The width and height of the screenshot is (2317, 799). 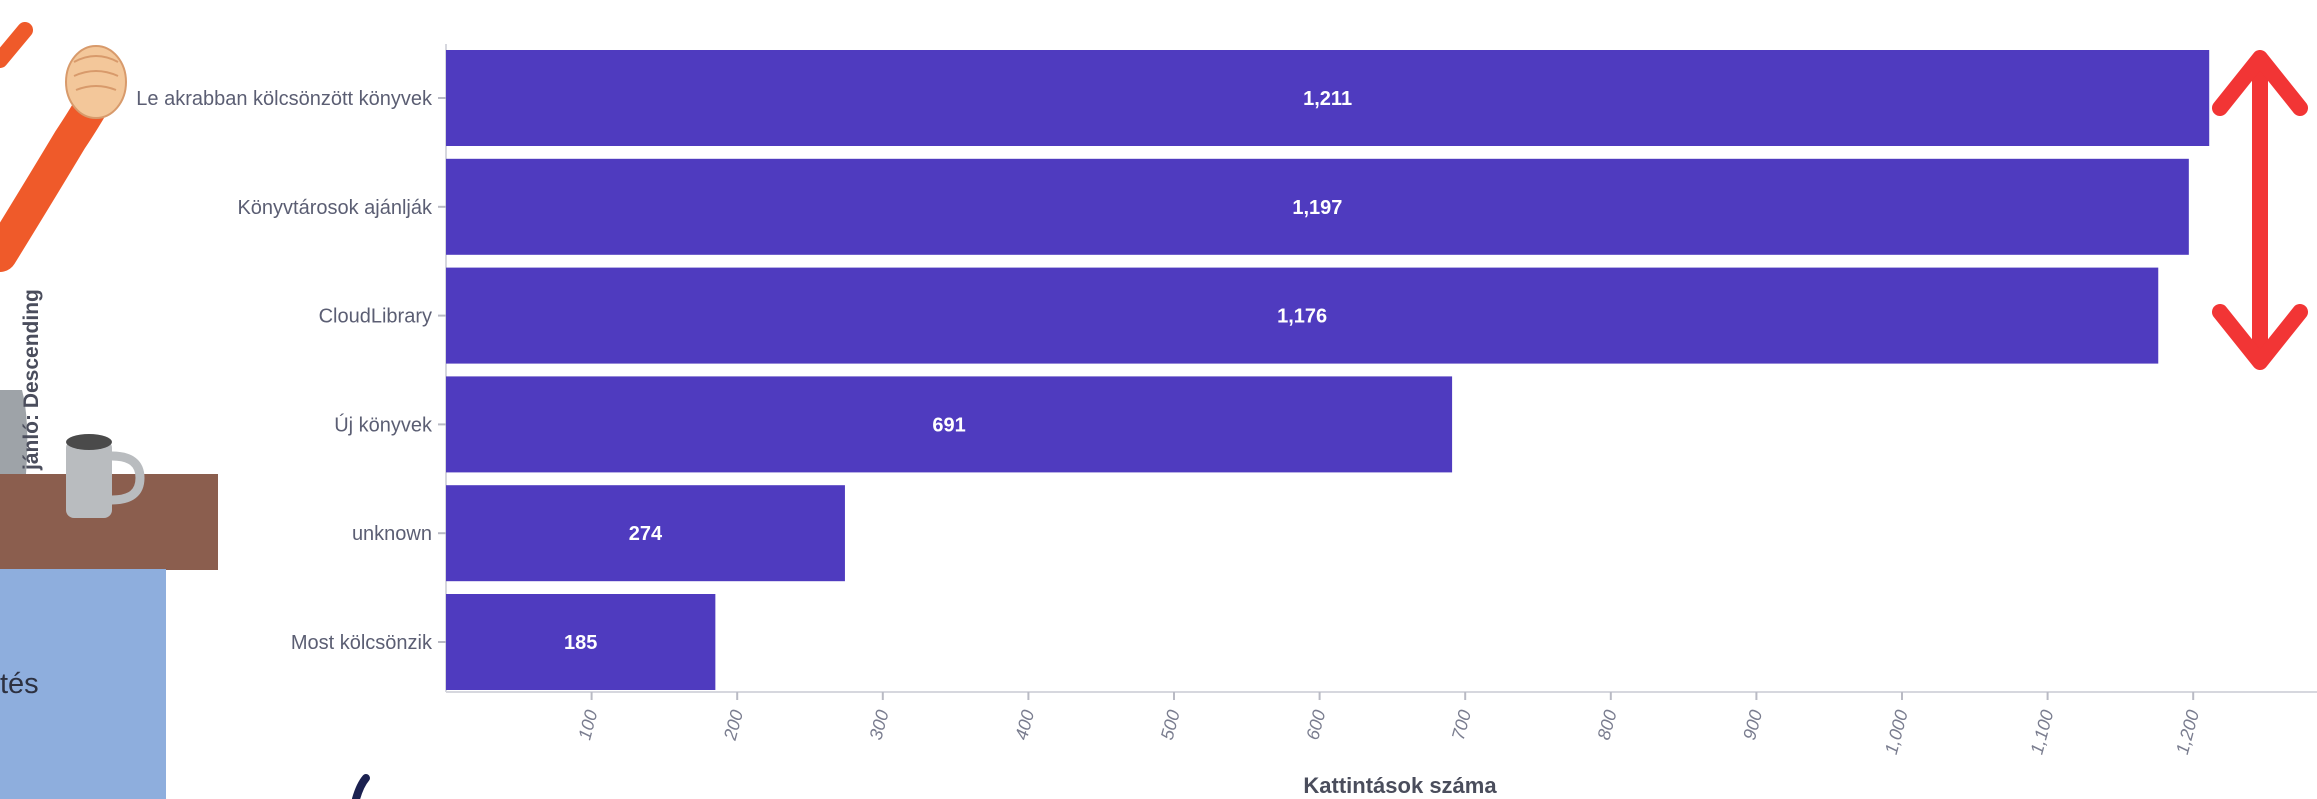 What do you see at coordinates (16, 45) in the screenshot?
I see `arm-stroke-top` at bounding box center [16, 45].